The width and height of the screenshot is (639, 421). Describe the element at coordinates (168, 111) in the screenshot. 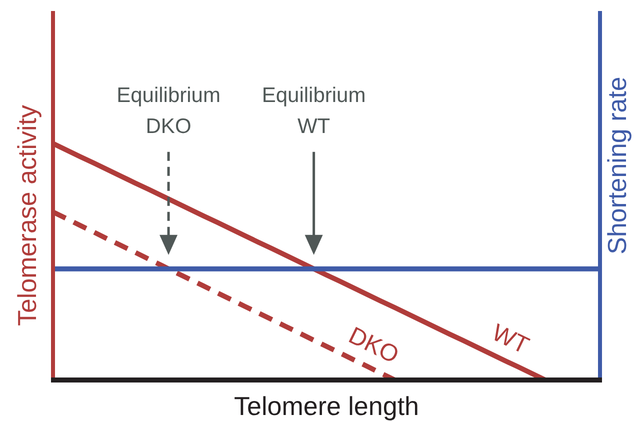

I see `text: Equilibrium DKO` at that location.